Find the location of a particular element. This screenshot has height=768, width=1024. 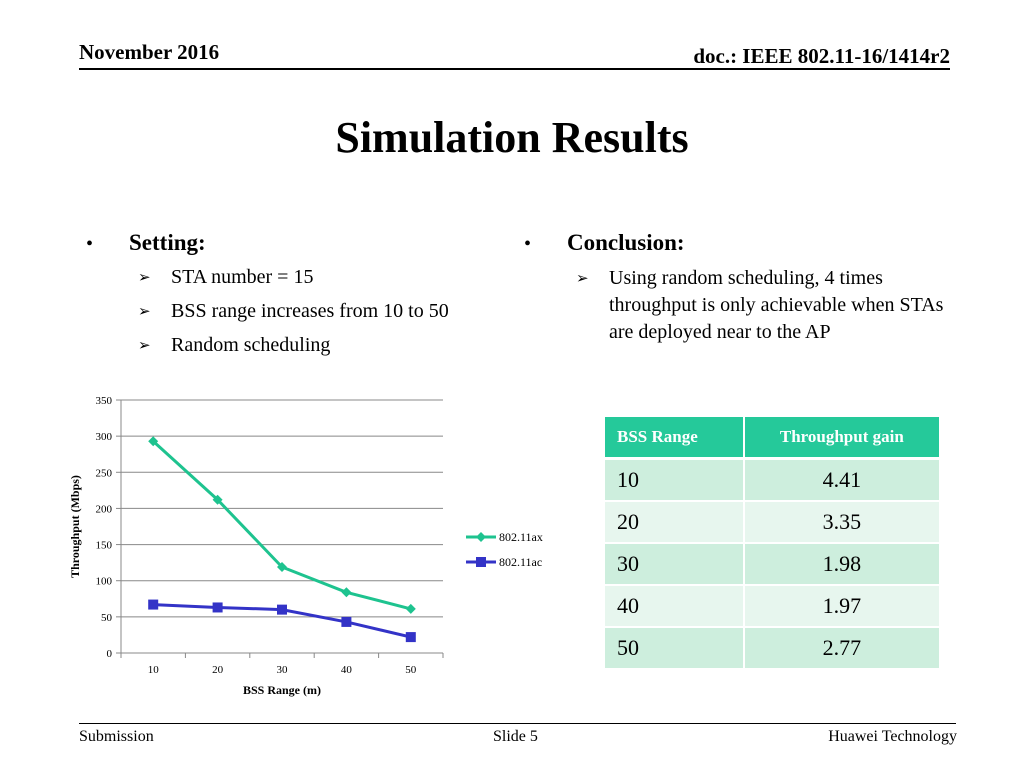

setting-item: ➢ BSS range increases from 10 to 50 is located at coordinates (325, 311).